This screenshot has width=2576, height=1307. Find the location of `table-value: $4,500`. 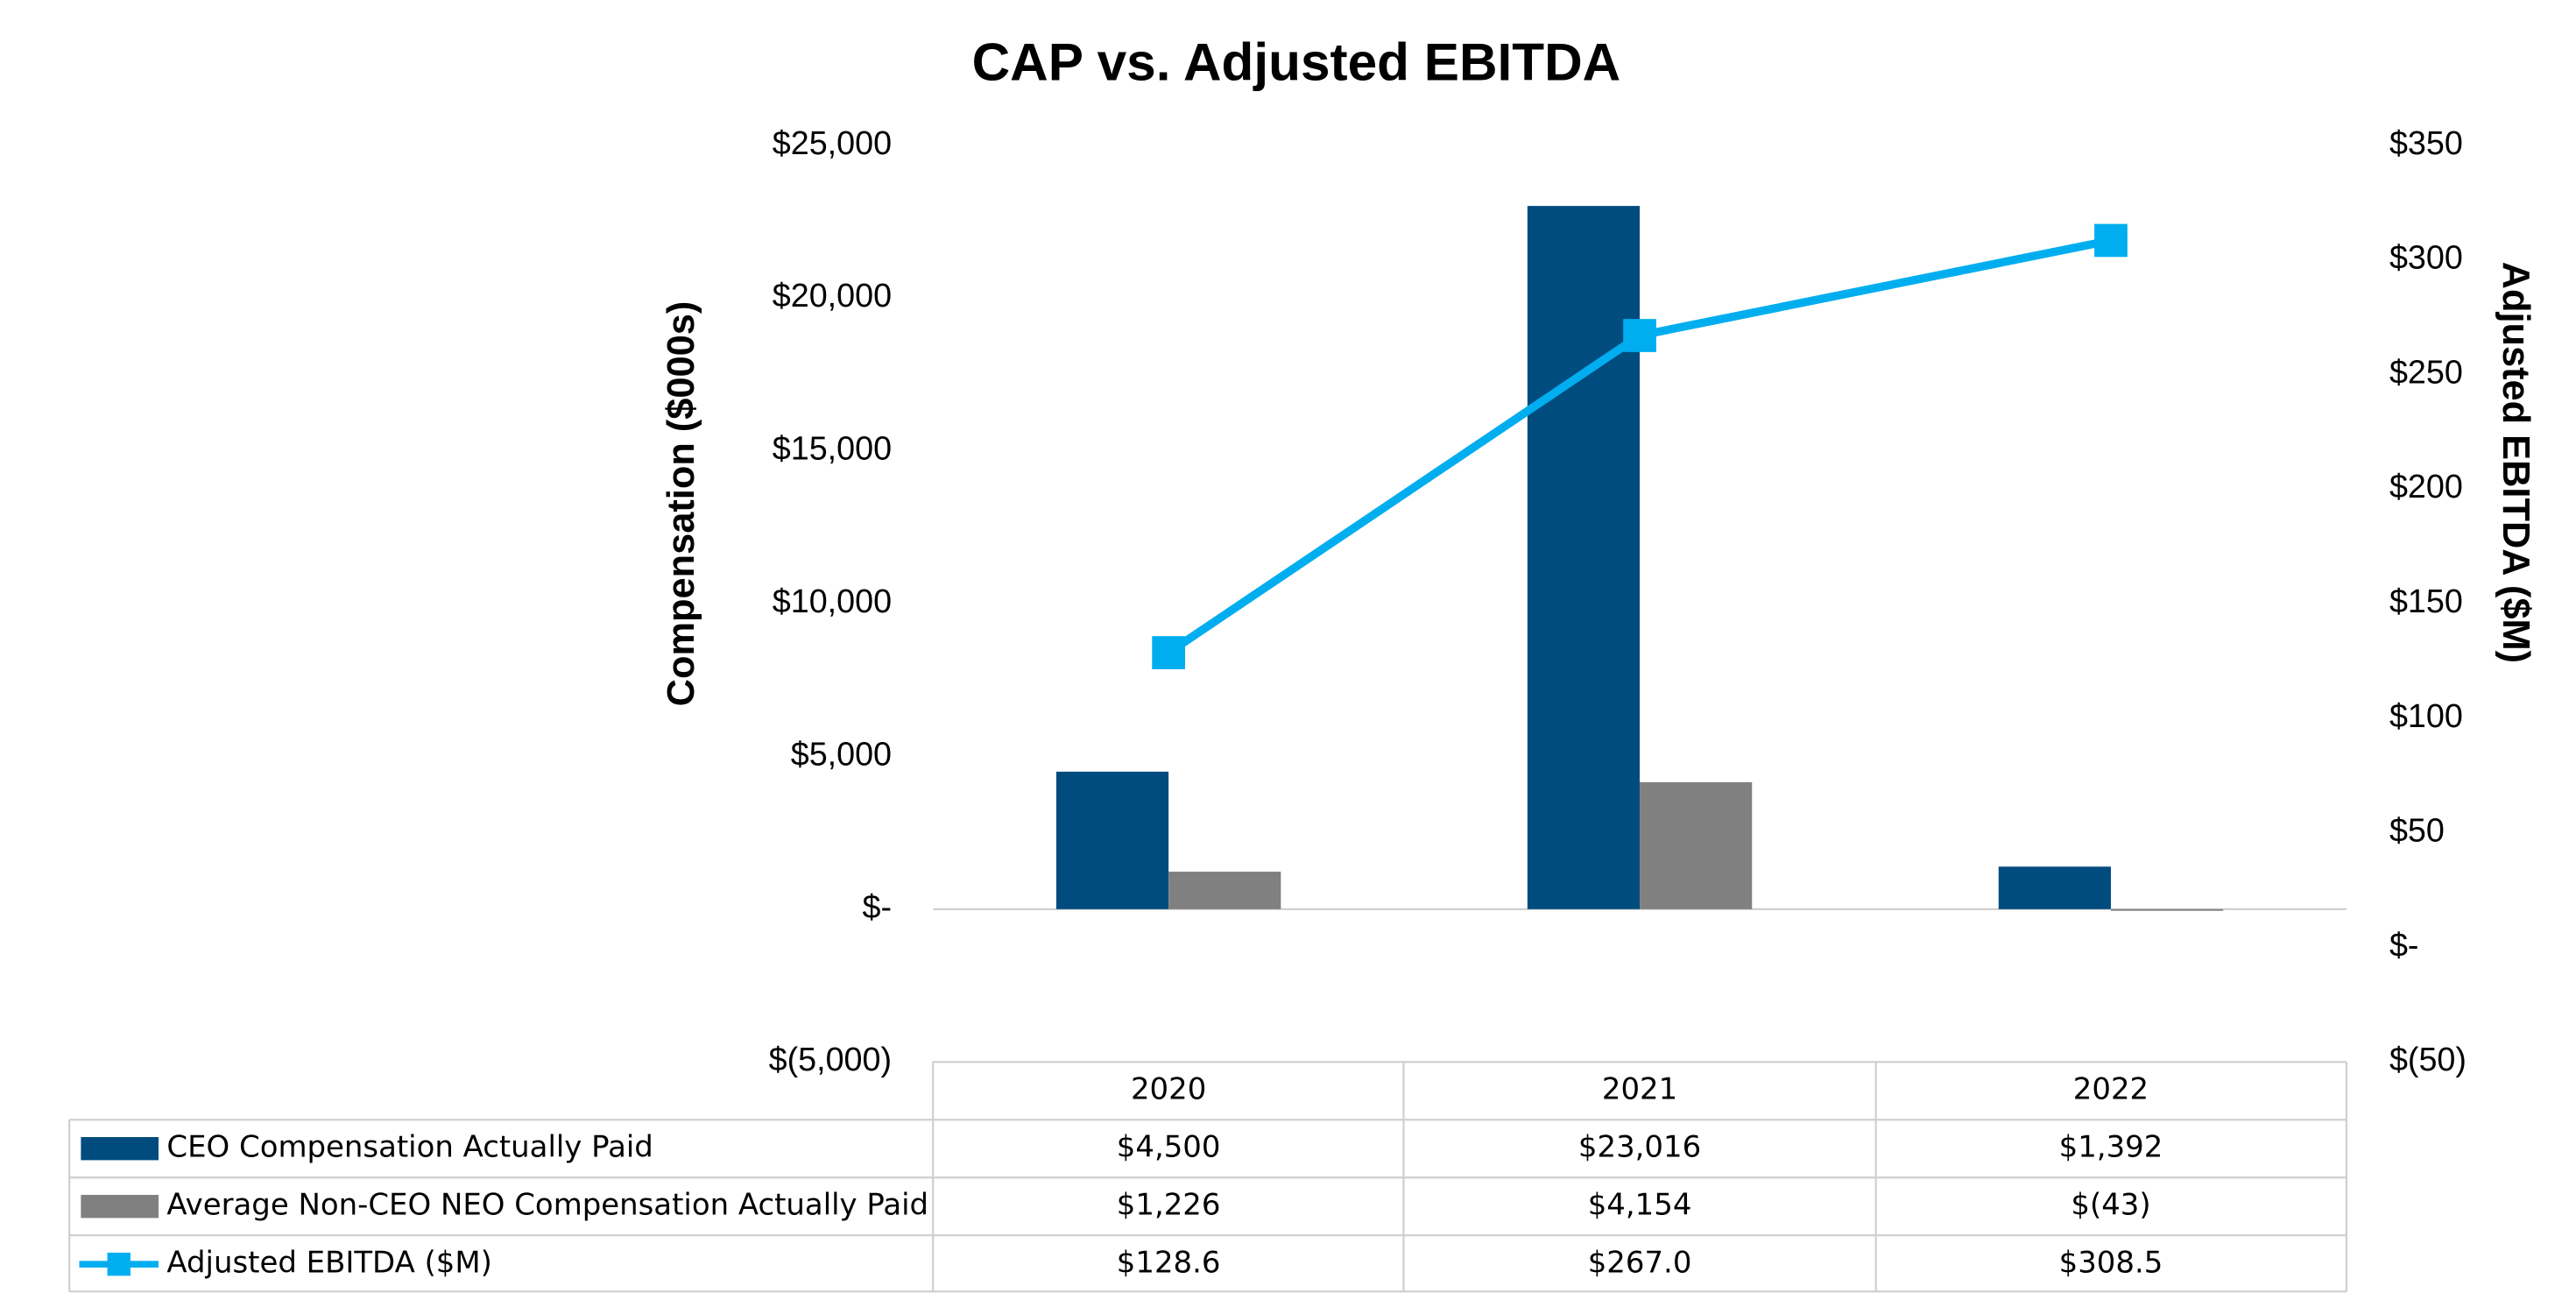

table-value: $4,500 is located at coordinates (1169, 1148).